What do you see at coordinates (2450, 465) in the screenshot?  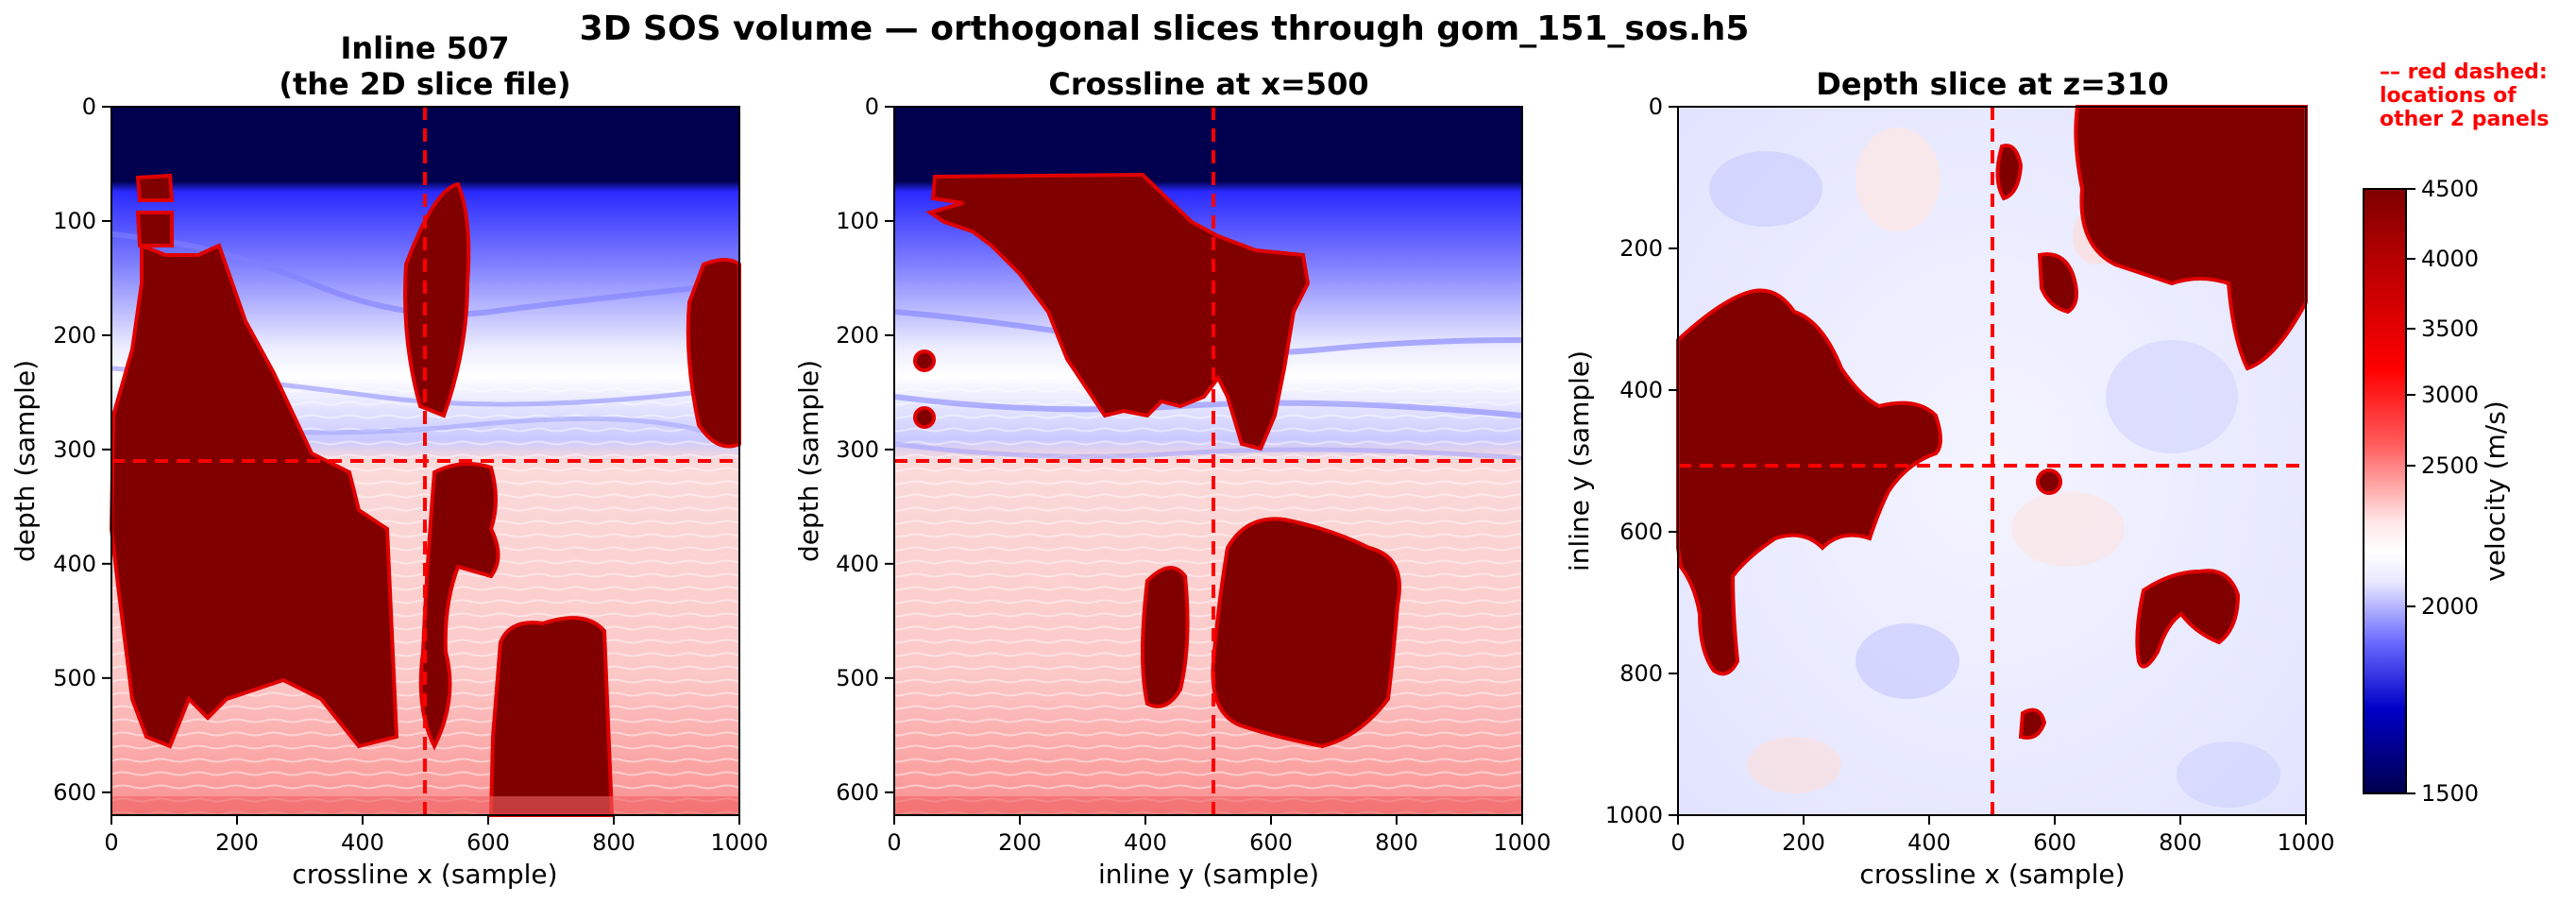 I see `colorbar-tick-label: 2500` at bounding box center [2450, 465].